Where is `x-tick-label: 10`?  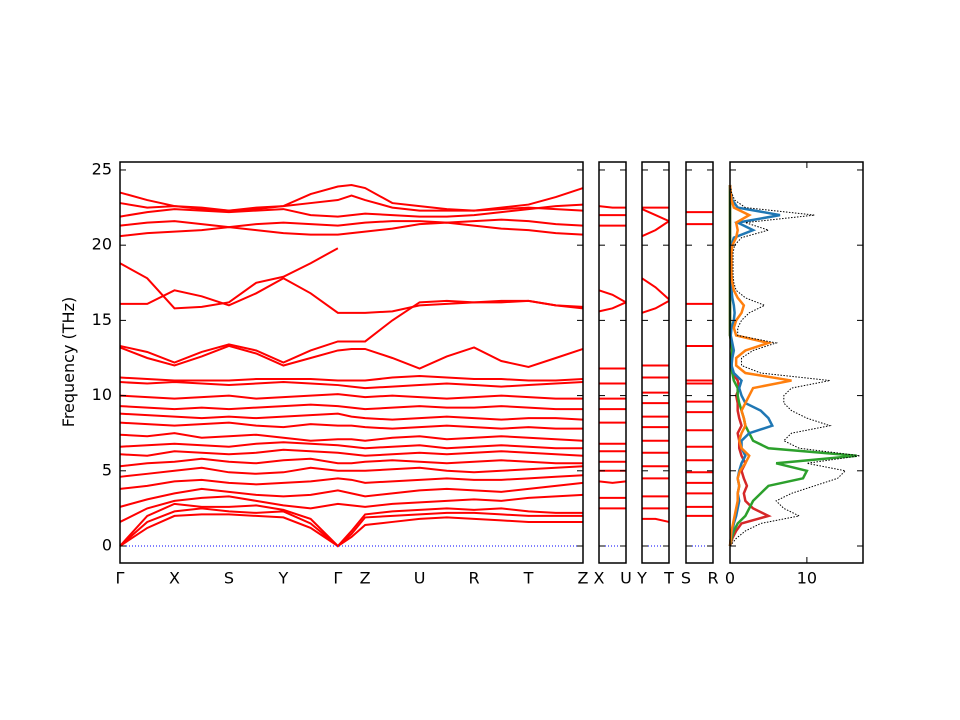
x-tick-label: 10 is located at coordinates (807, 578).